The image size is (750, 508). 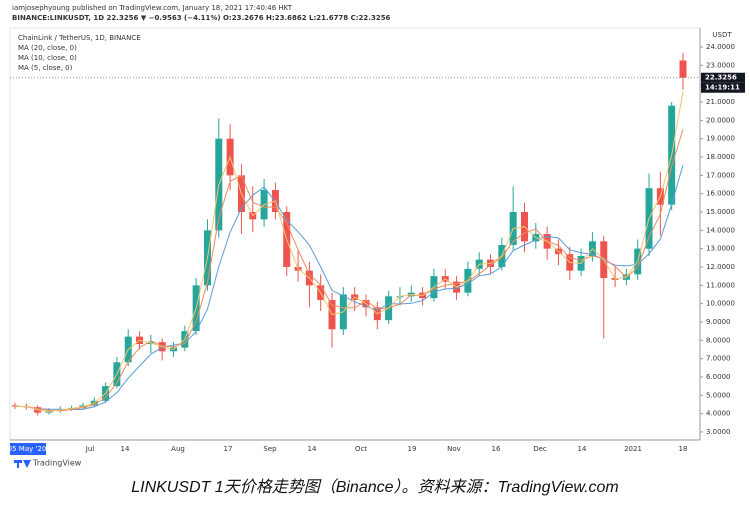 What do you see at coordinates (90, 449) in the screenshot?
I see `x-tick-label: Jul` at bounding box center [90, 449].